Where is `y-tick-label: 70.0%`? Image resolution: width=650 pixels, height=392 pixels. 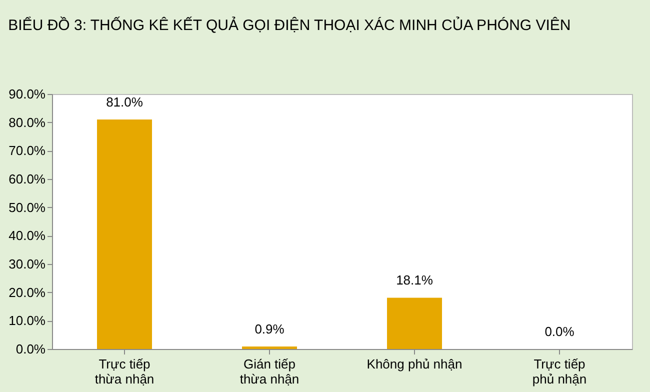
y-tick-label: 70.0% is located at coordinates (27, 150).